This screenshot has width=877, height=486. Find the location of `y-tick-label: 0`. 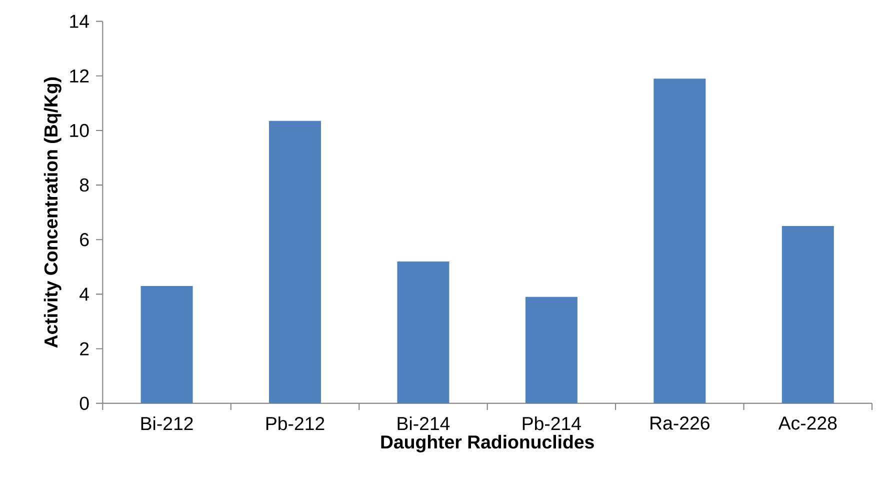

y-tick-label: 0 is located at coordinates (84, 403).